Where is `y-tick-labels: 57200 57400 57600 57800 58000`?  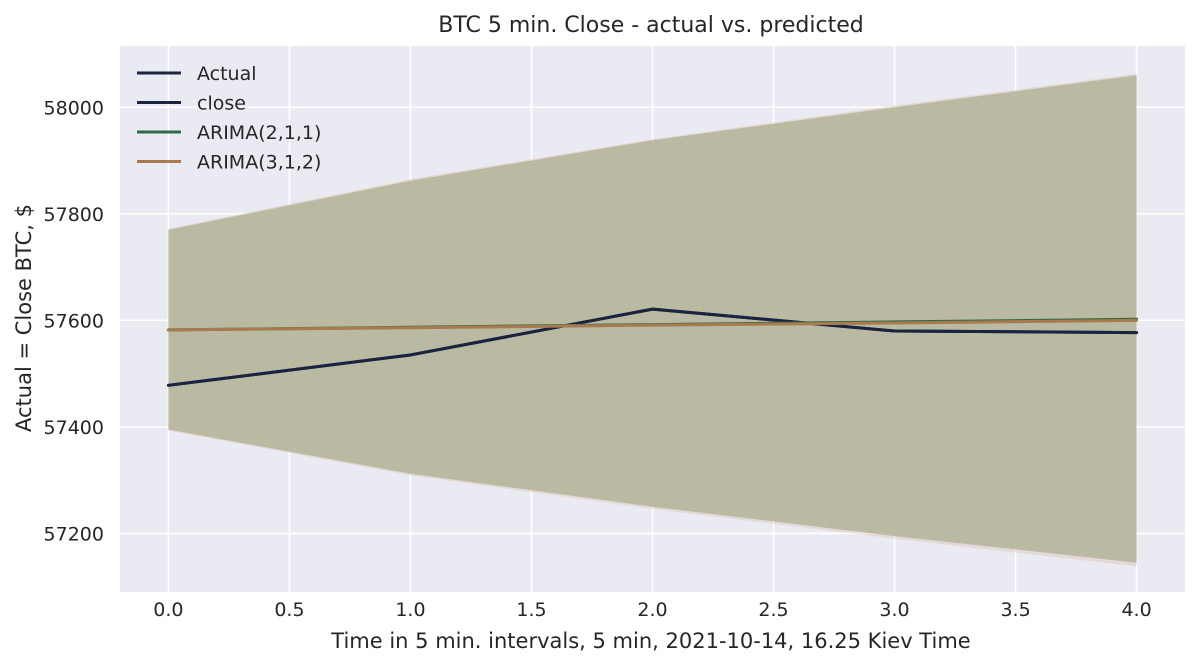
y-tick-labels: 57200 57400 57600 57800 58000 is located at coordinates (74, 321).